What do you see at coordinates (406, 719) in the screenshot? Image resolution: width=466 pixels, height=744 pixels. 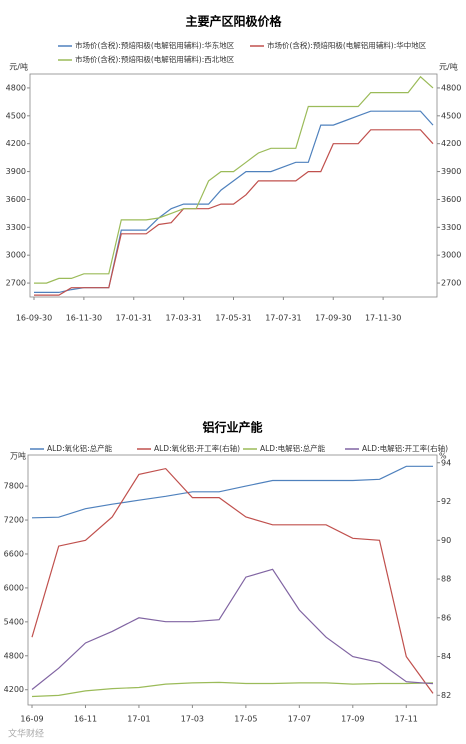 I see `x-tick-label: 17-11` at bounding box center [406, 719].